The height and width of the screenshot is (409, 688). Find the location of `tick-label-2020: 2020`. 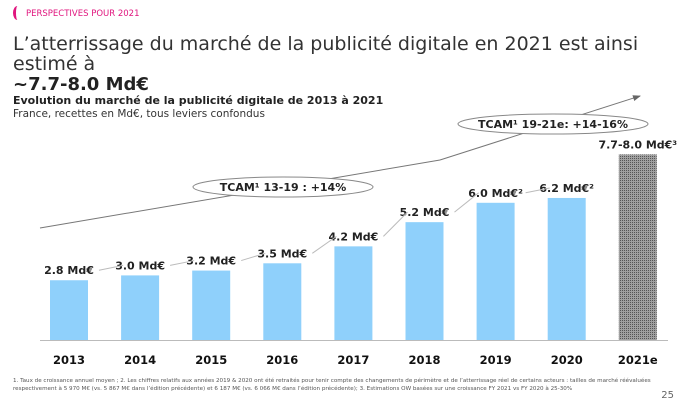

tick-label-2020: 2020 is located at coordinates (567, 360).